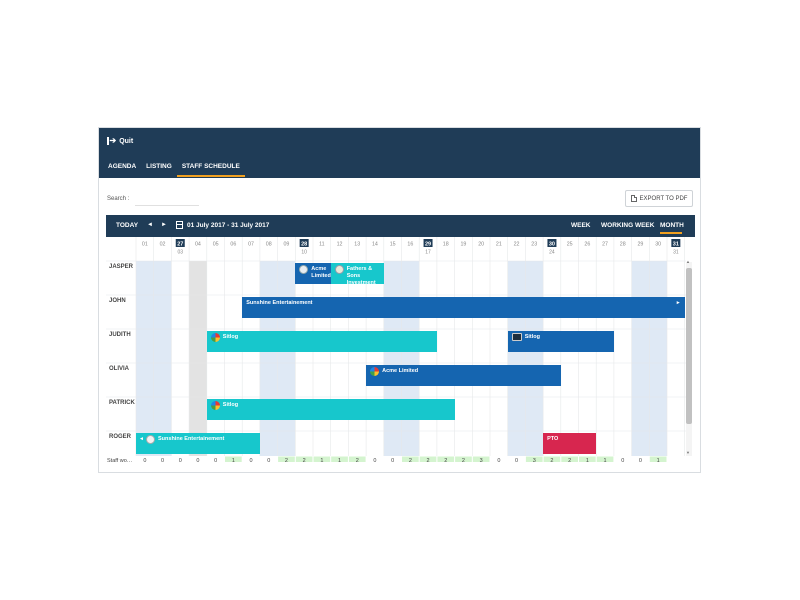  I want to click on resource-name: PATRICK, so click(122, 403).